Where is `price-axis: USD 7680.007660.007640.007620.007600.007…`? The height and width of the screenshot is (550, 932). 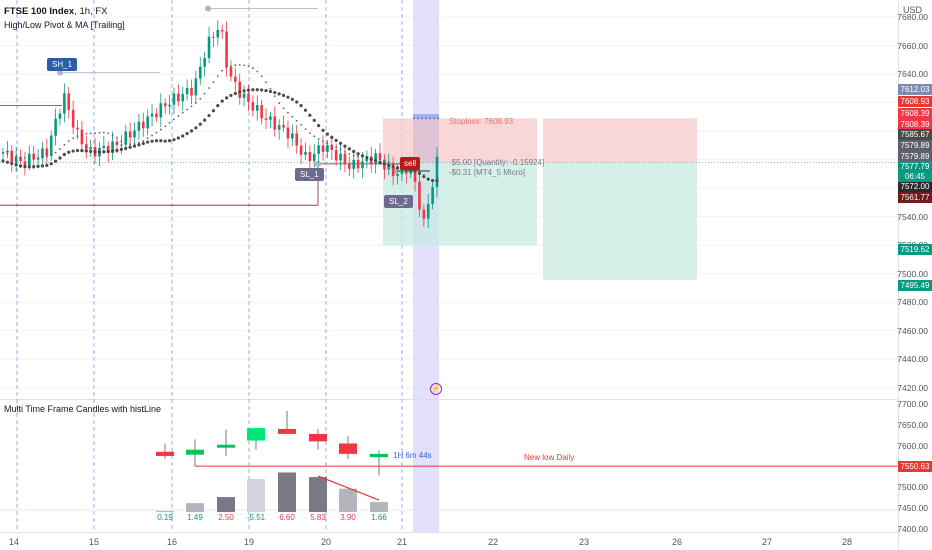 price-axis: USD 7680.007660.007640.007620.007600.007… is located at coordinates (914, 275).